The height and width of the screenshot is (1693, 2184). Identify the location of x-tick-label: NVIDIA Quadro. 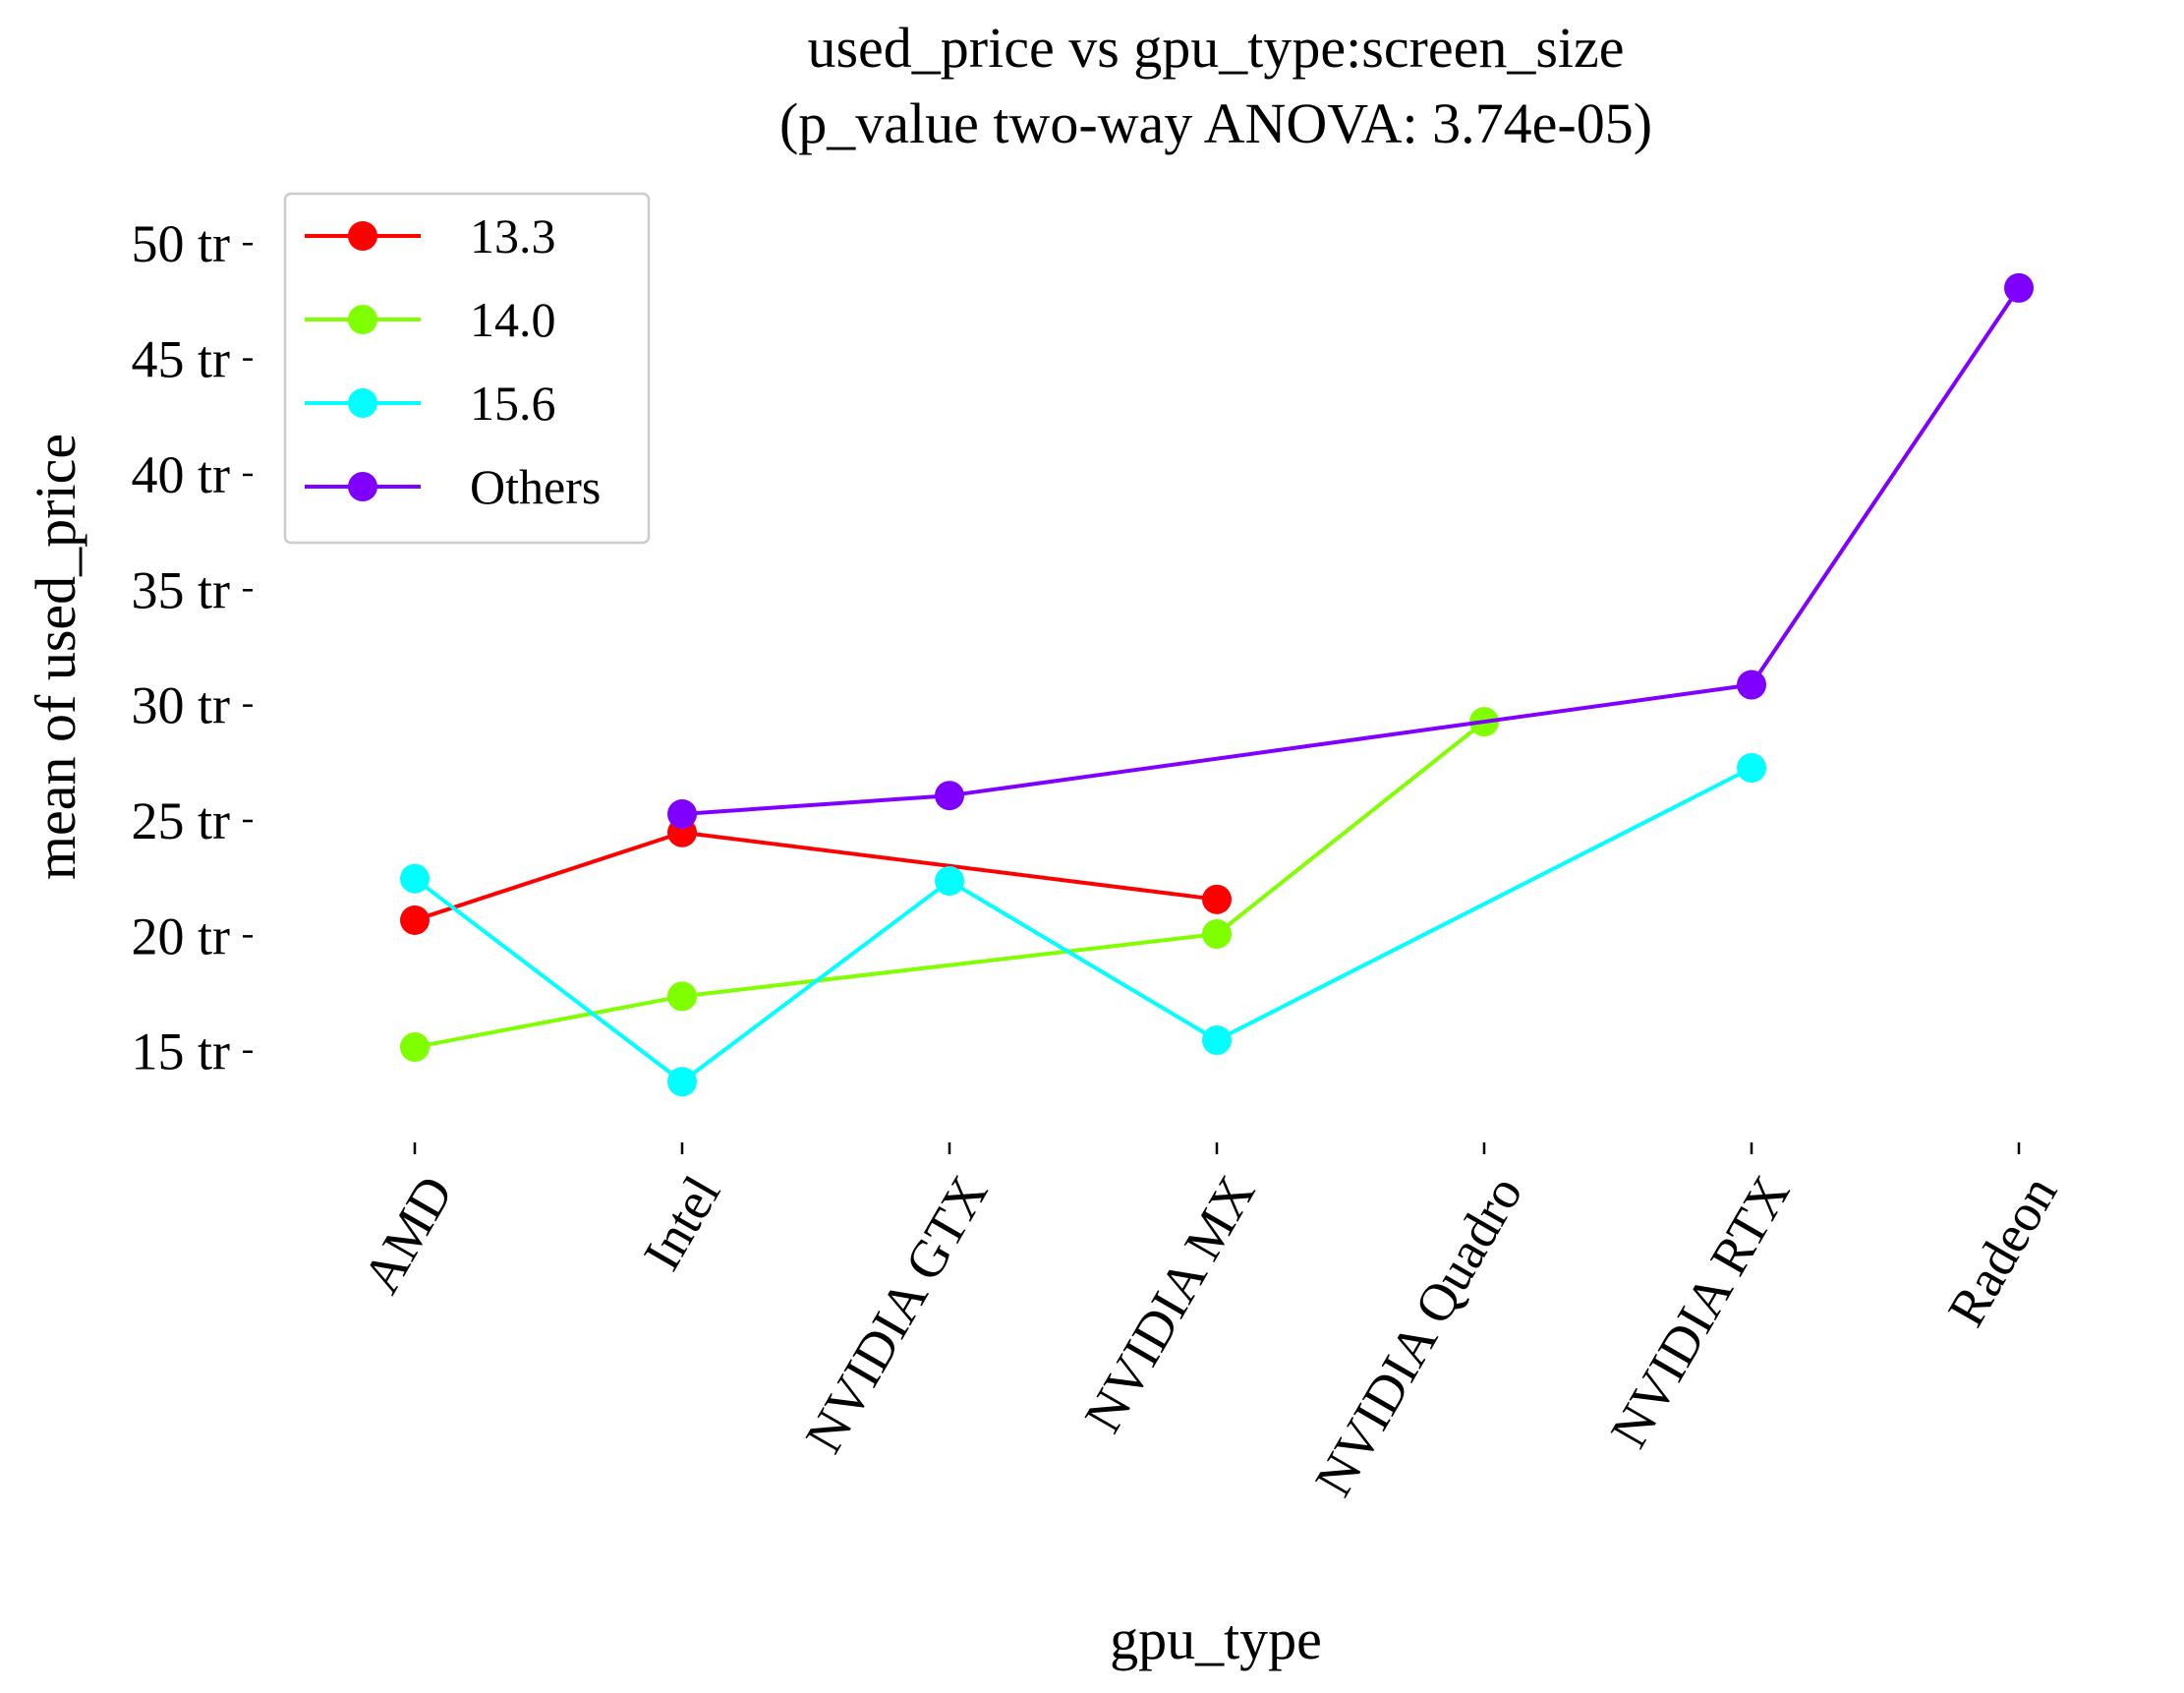
(1418, 1336).